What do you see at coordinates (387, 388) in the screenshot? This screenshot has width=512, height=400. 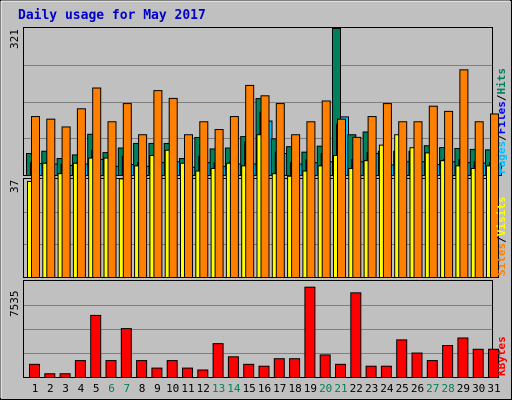 I see `day-label: 24` at bounding box center [387, 388].